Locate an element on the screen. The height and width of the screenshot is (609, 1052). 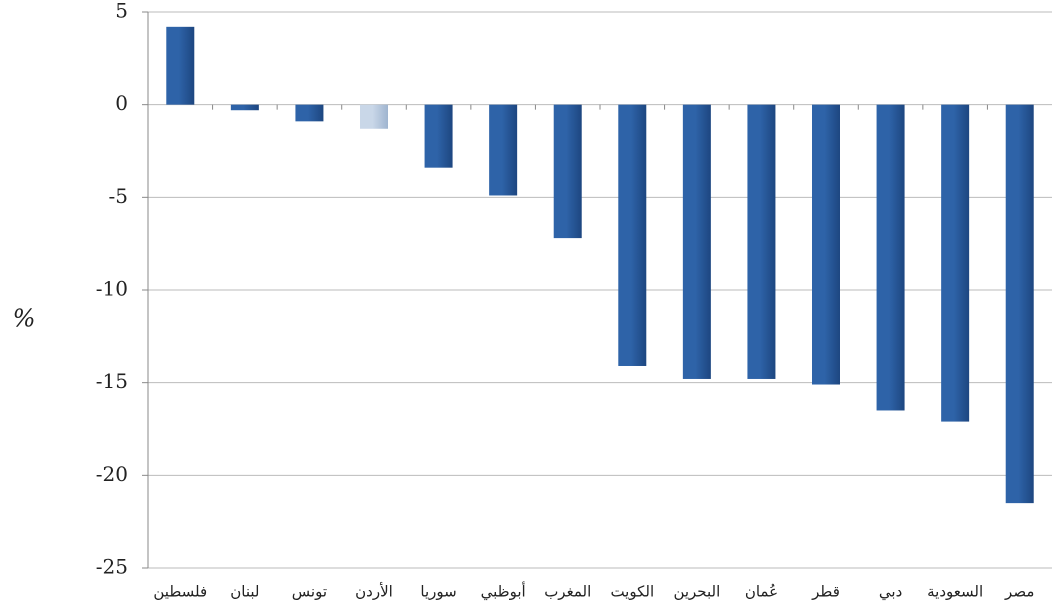
x-tick-label: لبنان is located at coordinates (244, 592).